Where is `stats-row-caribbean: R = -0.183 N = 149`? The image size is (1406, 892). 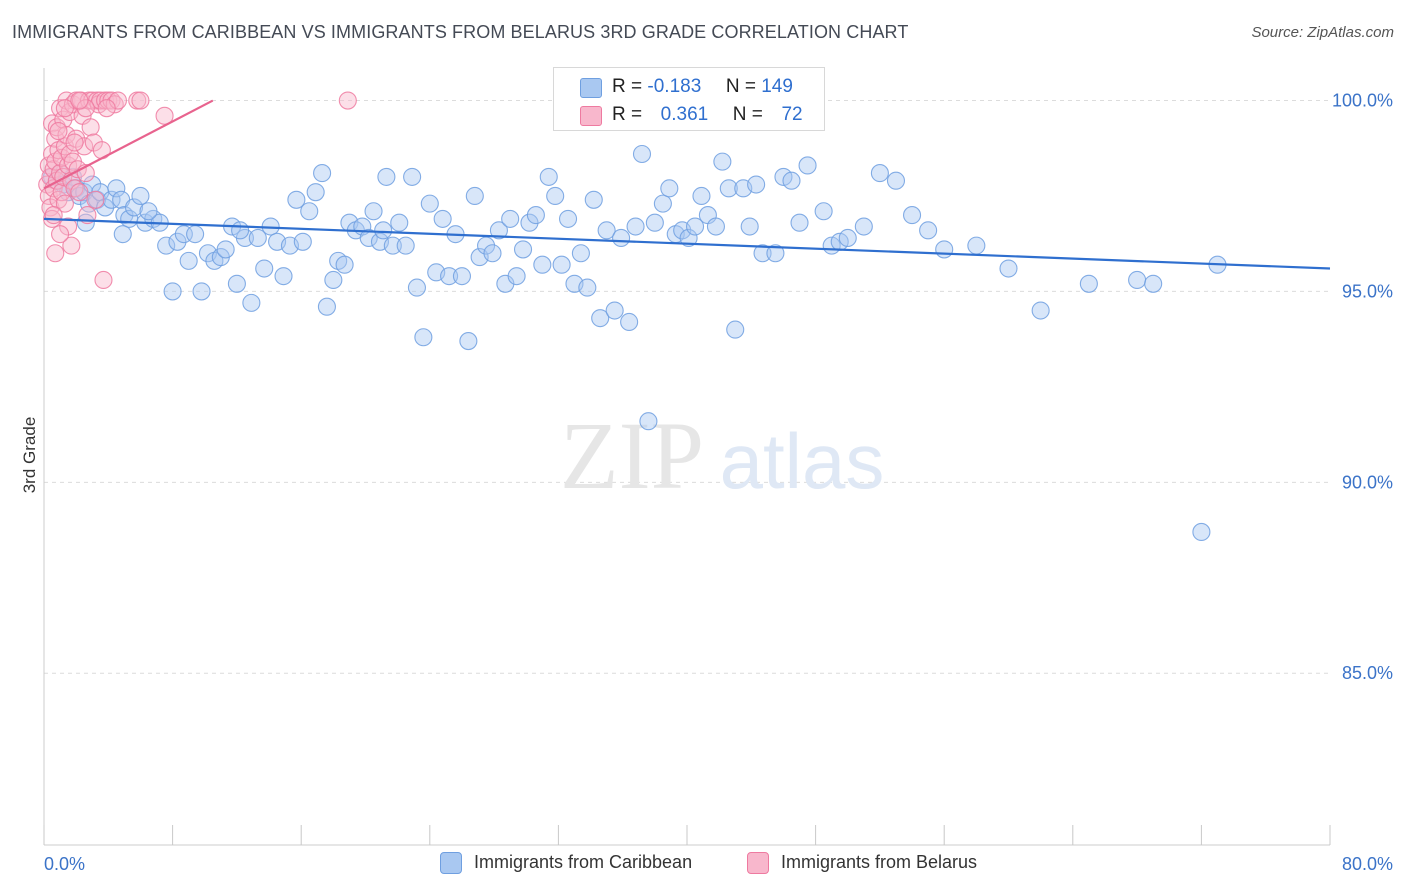
stats-row-caribbean: R = -0.183 N = 149 is located at coordinates (689, 87).